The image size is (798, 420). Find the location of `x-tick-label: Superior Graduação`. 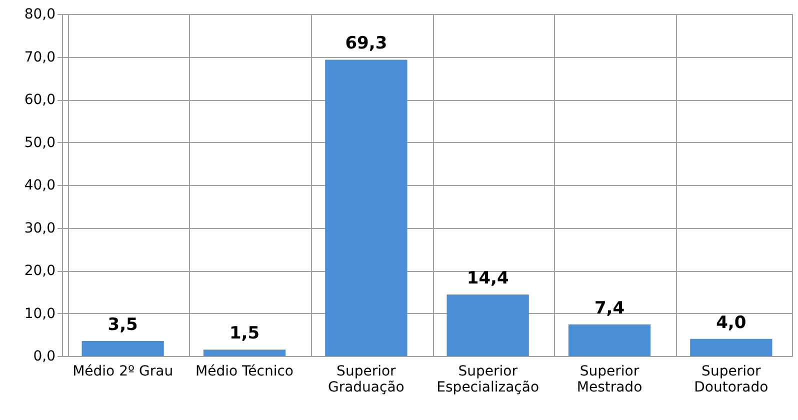

x-tick-label: Superior Graduação is located at coordinates (366, 380).